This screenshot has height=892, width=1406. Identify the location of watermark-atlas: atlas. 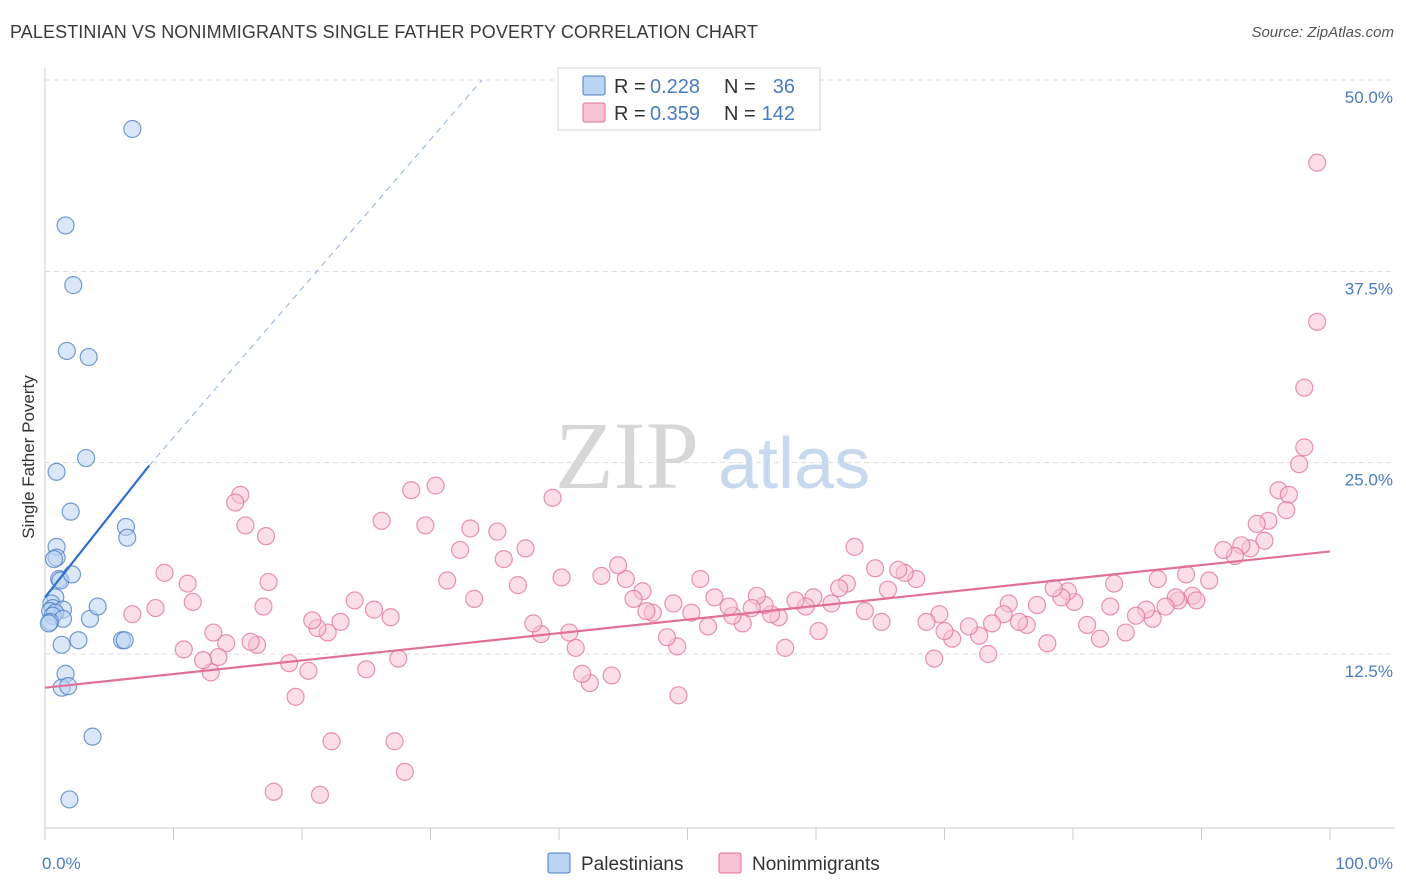
(794, 464).